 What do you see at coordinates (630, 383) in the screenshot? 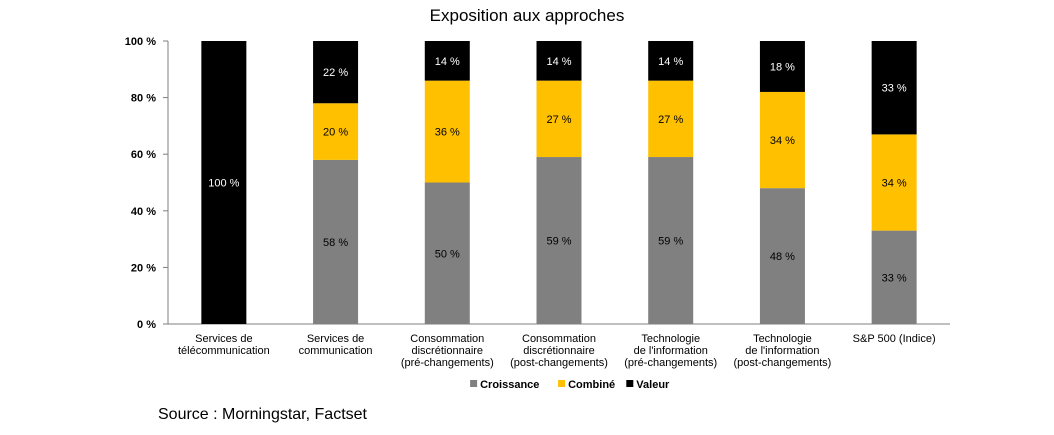
I see `legend-swatch-valeur` at bounding box center [630, 383].